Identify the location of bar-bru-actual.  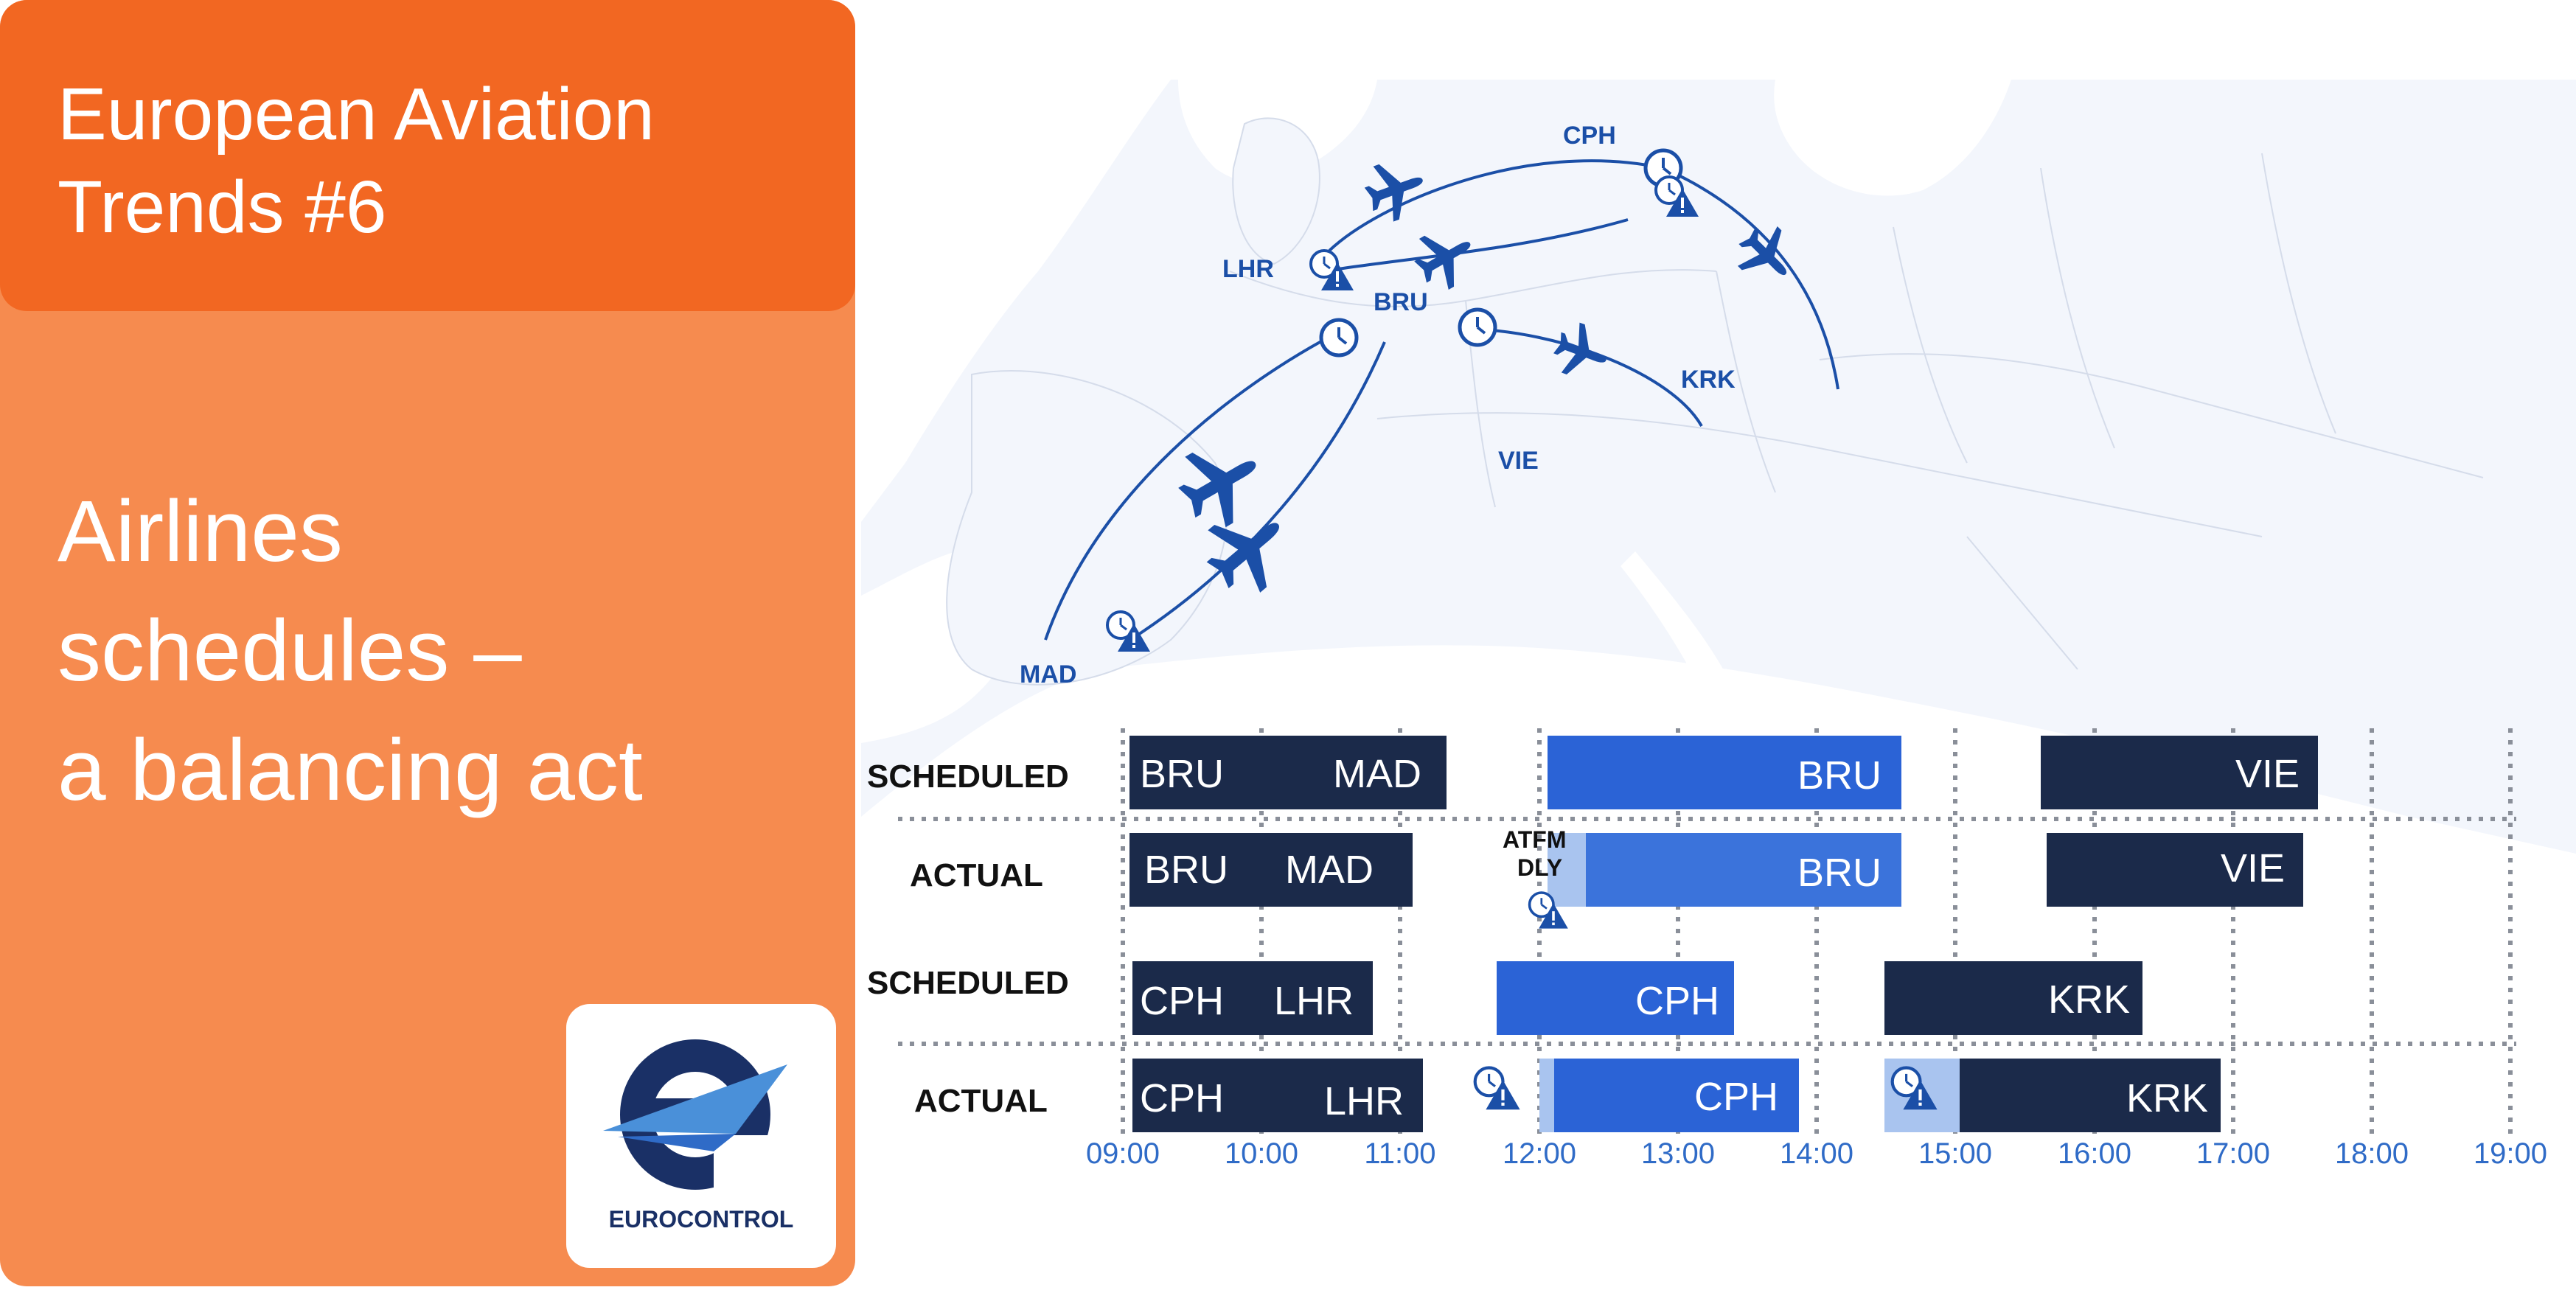
(1743, 870).